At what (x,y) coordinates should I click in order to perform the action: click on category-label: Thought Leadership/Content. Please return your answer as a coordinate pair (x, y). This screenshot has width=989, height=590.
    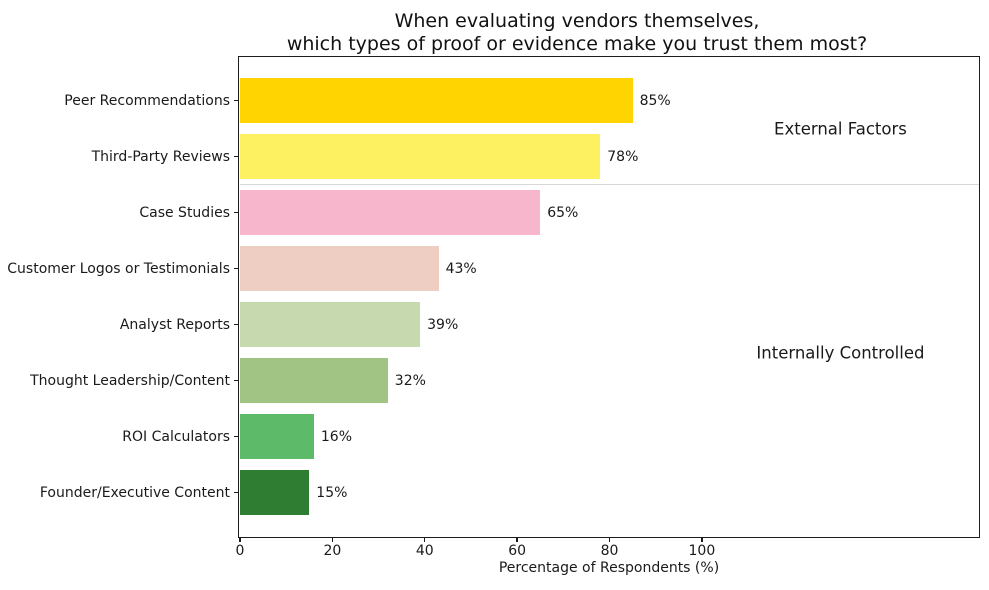
    Looking at the image, I should click on (130, 380).